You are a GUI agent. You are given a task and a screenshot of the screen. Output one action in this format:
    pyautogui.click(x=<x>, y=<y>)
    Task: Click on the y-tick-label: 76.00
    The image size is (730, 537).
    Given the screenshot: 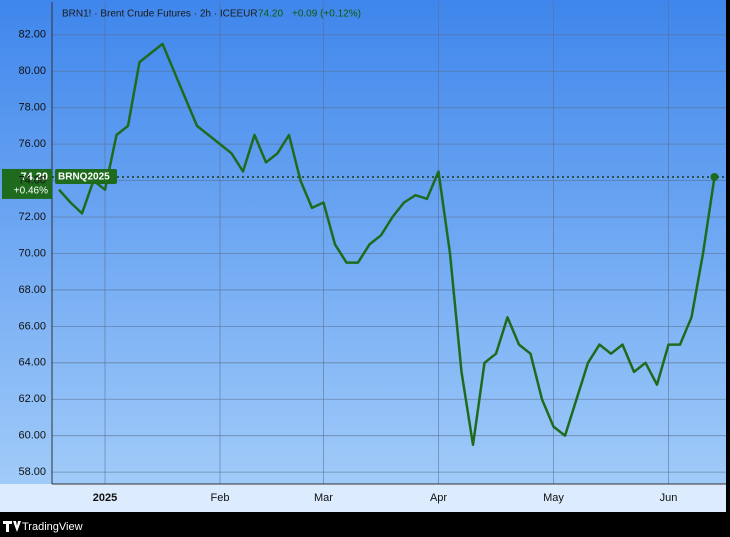 What is the action you would take?
    pyautogui.click(x=32, y=144)
    